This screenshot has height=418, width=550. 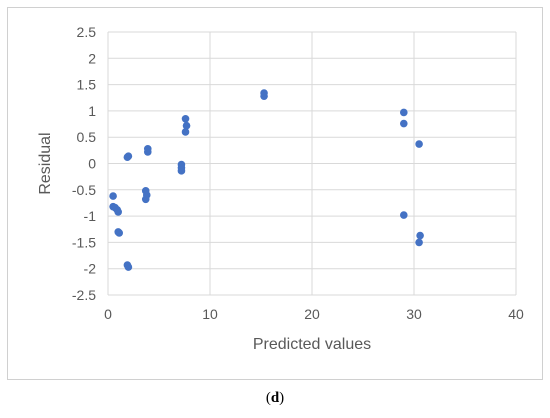 I want to click on y-tick-labels: 2.5 2 1.5 1 0.5 0 -0.5 -1 -1.5 -2 -2.5, so click(x=84, y=163).